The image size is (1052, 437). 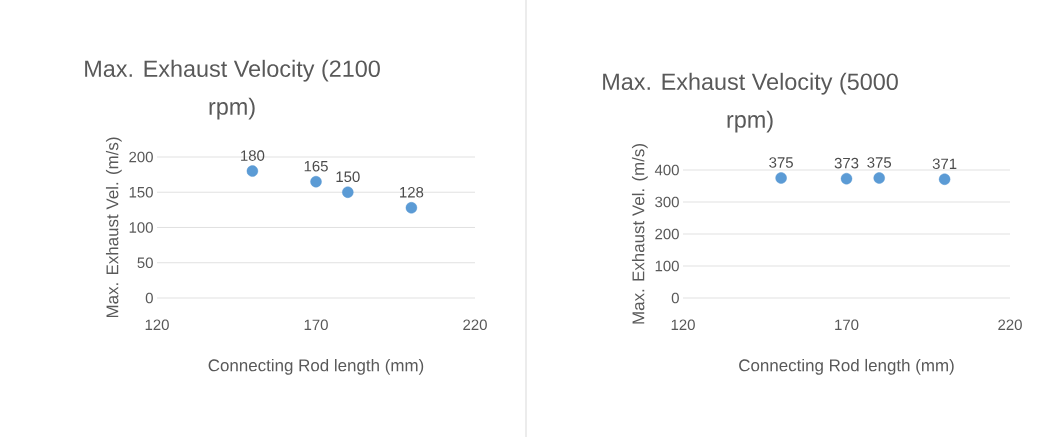 What do you see at coordinates (232, 89) in the screenshot?
I see `chart-title: Max. Exhaust Velocity (2100 rpm)` at bounding box center [232, 89].